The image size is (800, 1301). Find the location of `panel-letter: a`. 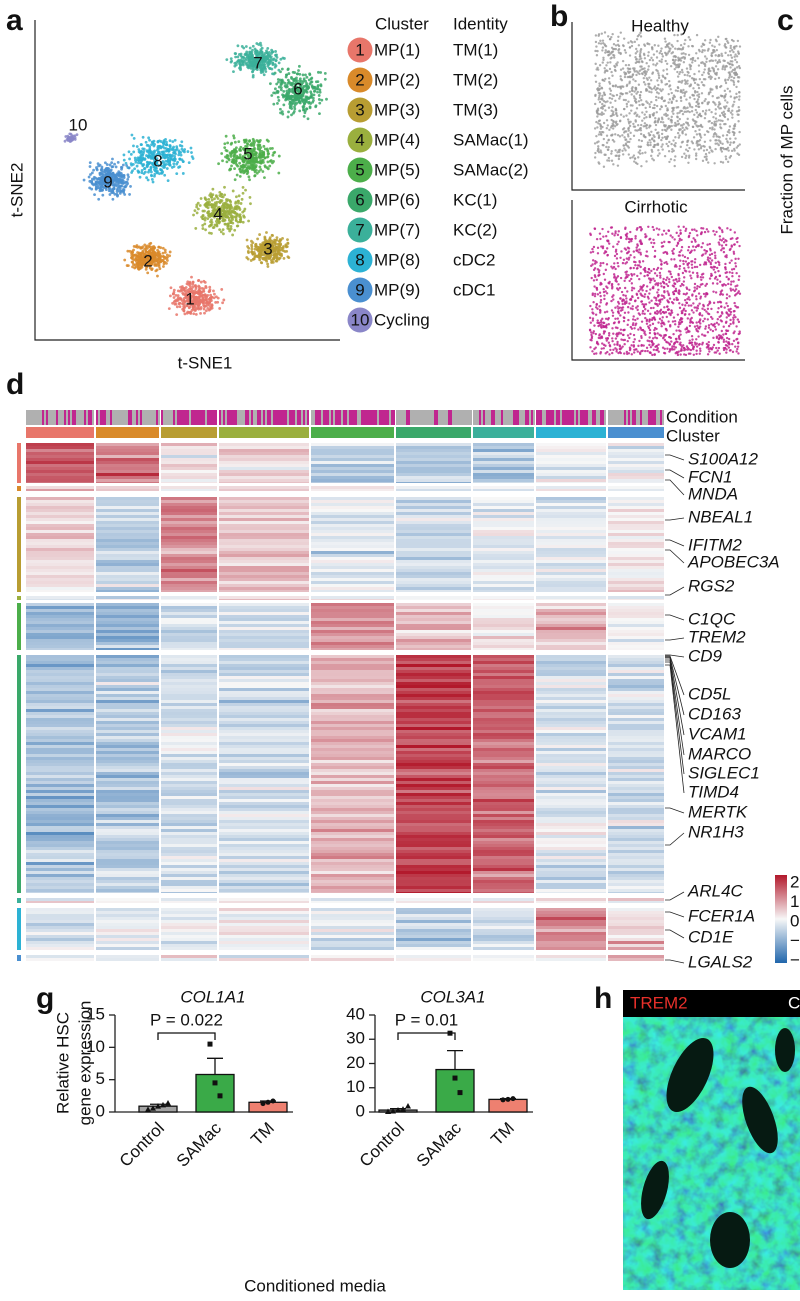

panel-letter: a is located at coordinates (14, 20).